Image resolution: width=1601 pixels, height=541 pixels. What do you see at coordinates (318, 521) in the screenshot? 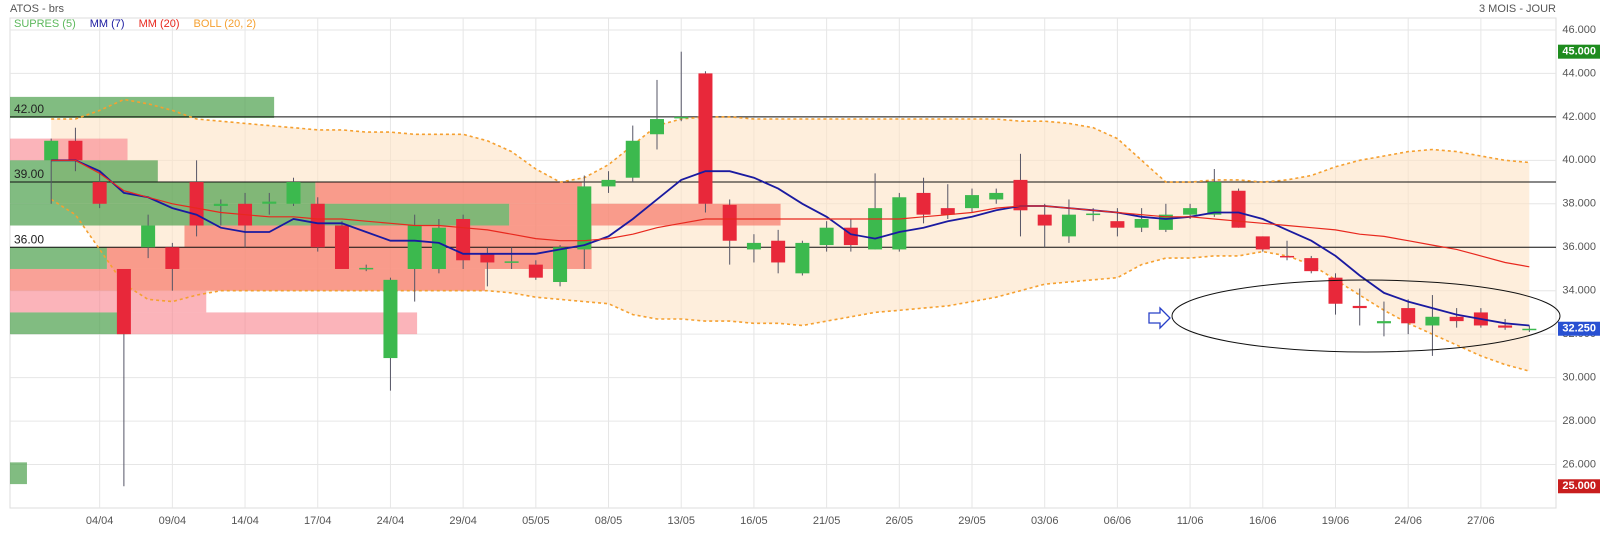
I see `x-tick-label: 17/04` at bounding box center [318, 521].